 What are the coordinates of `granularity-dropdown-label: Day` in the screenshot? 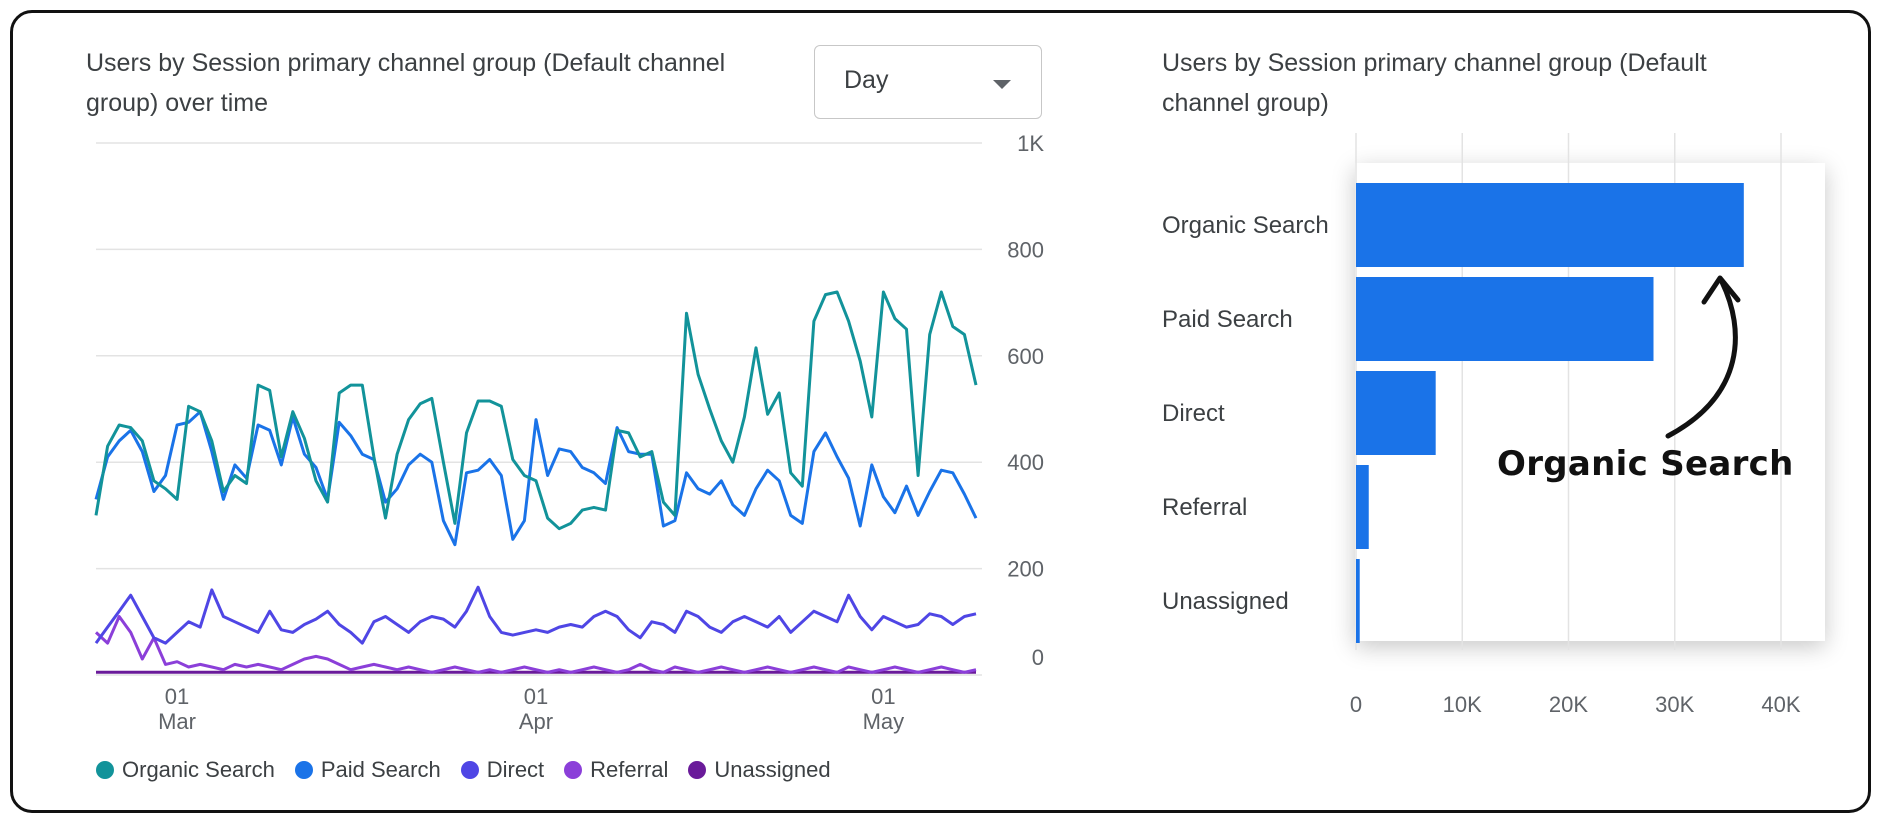 It's located at (866, 80).